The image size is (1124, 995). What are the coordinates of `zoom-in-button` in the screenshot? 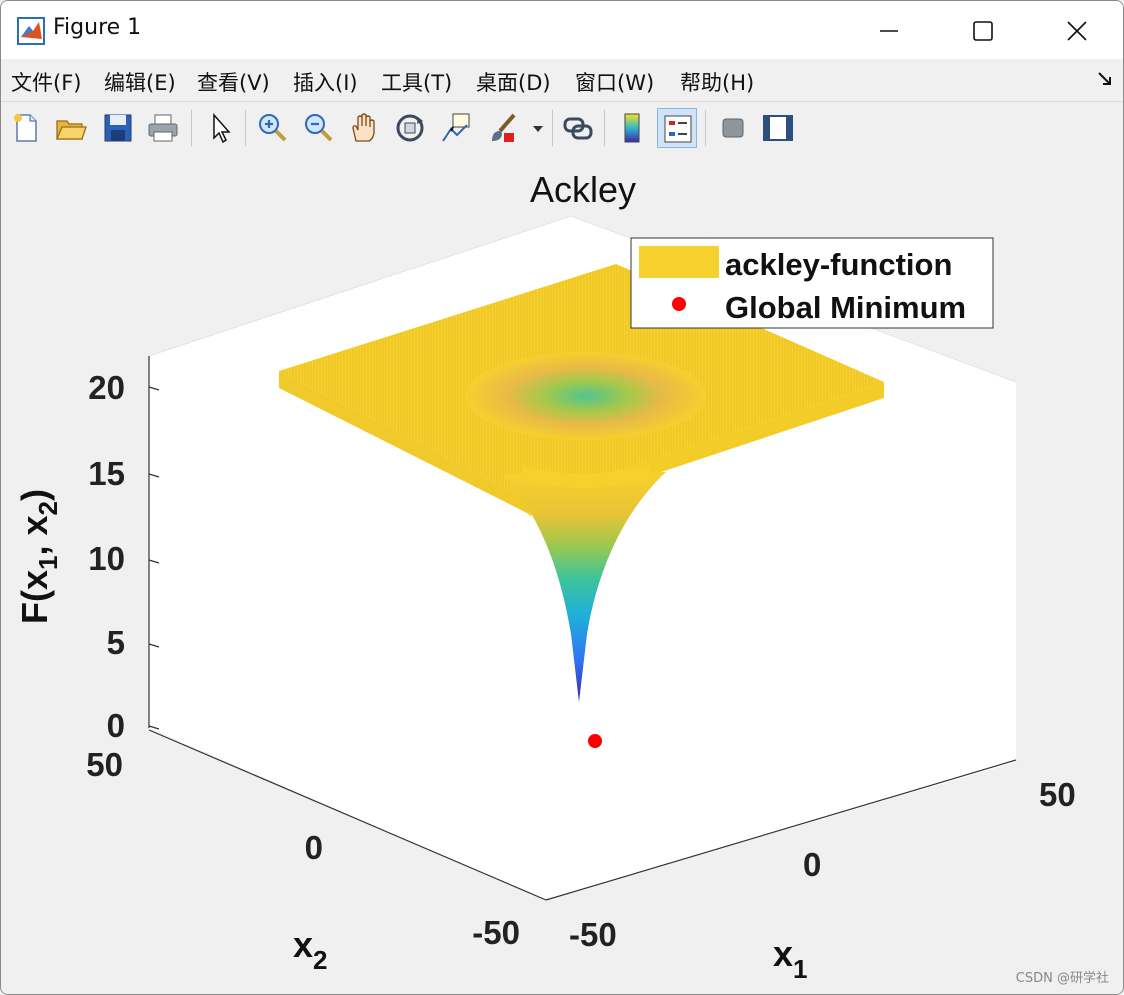 It's located at (272, 128).